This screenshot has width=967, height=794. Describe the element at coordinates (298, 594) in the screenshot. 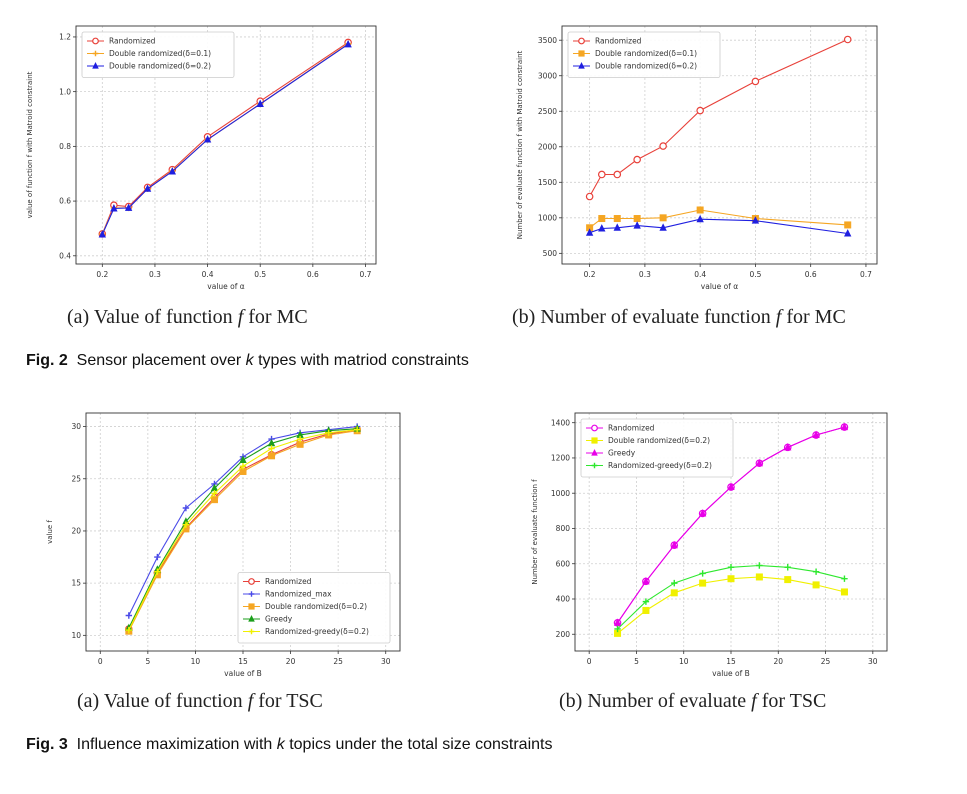

I see `legend-label: Randomized_max` at that location.